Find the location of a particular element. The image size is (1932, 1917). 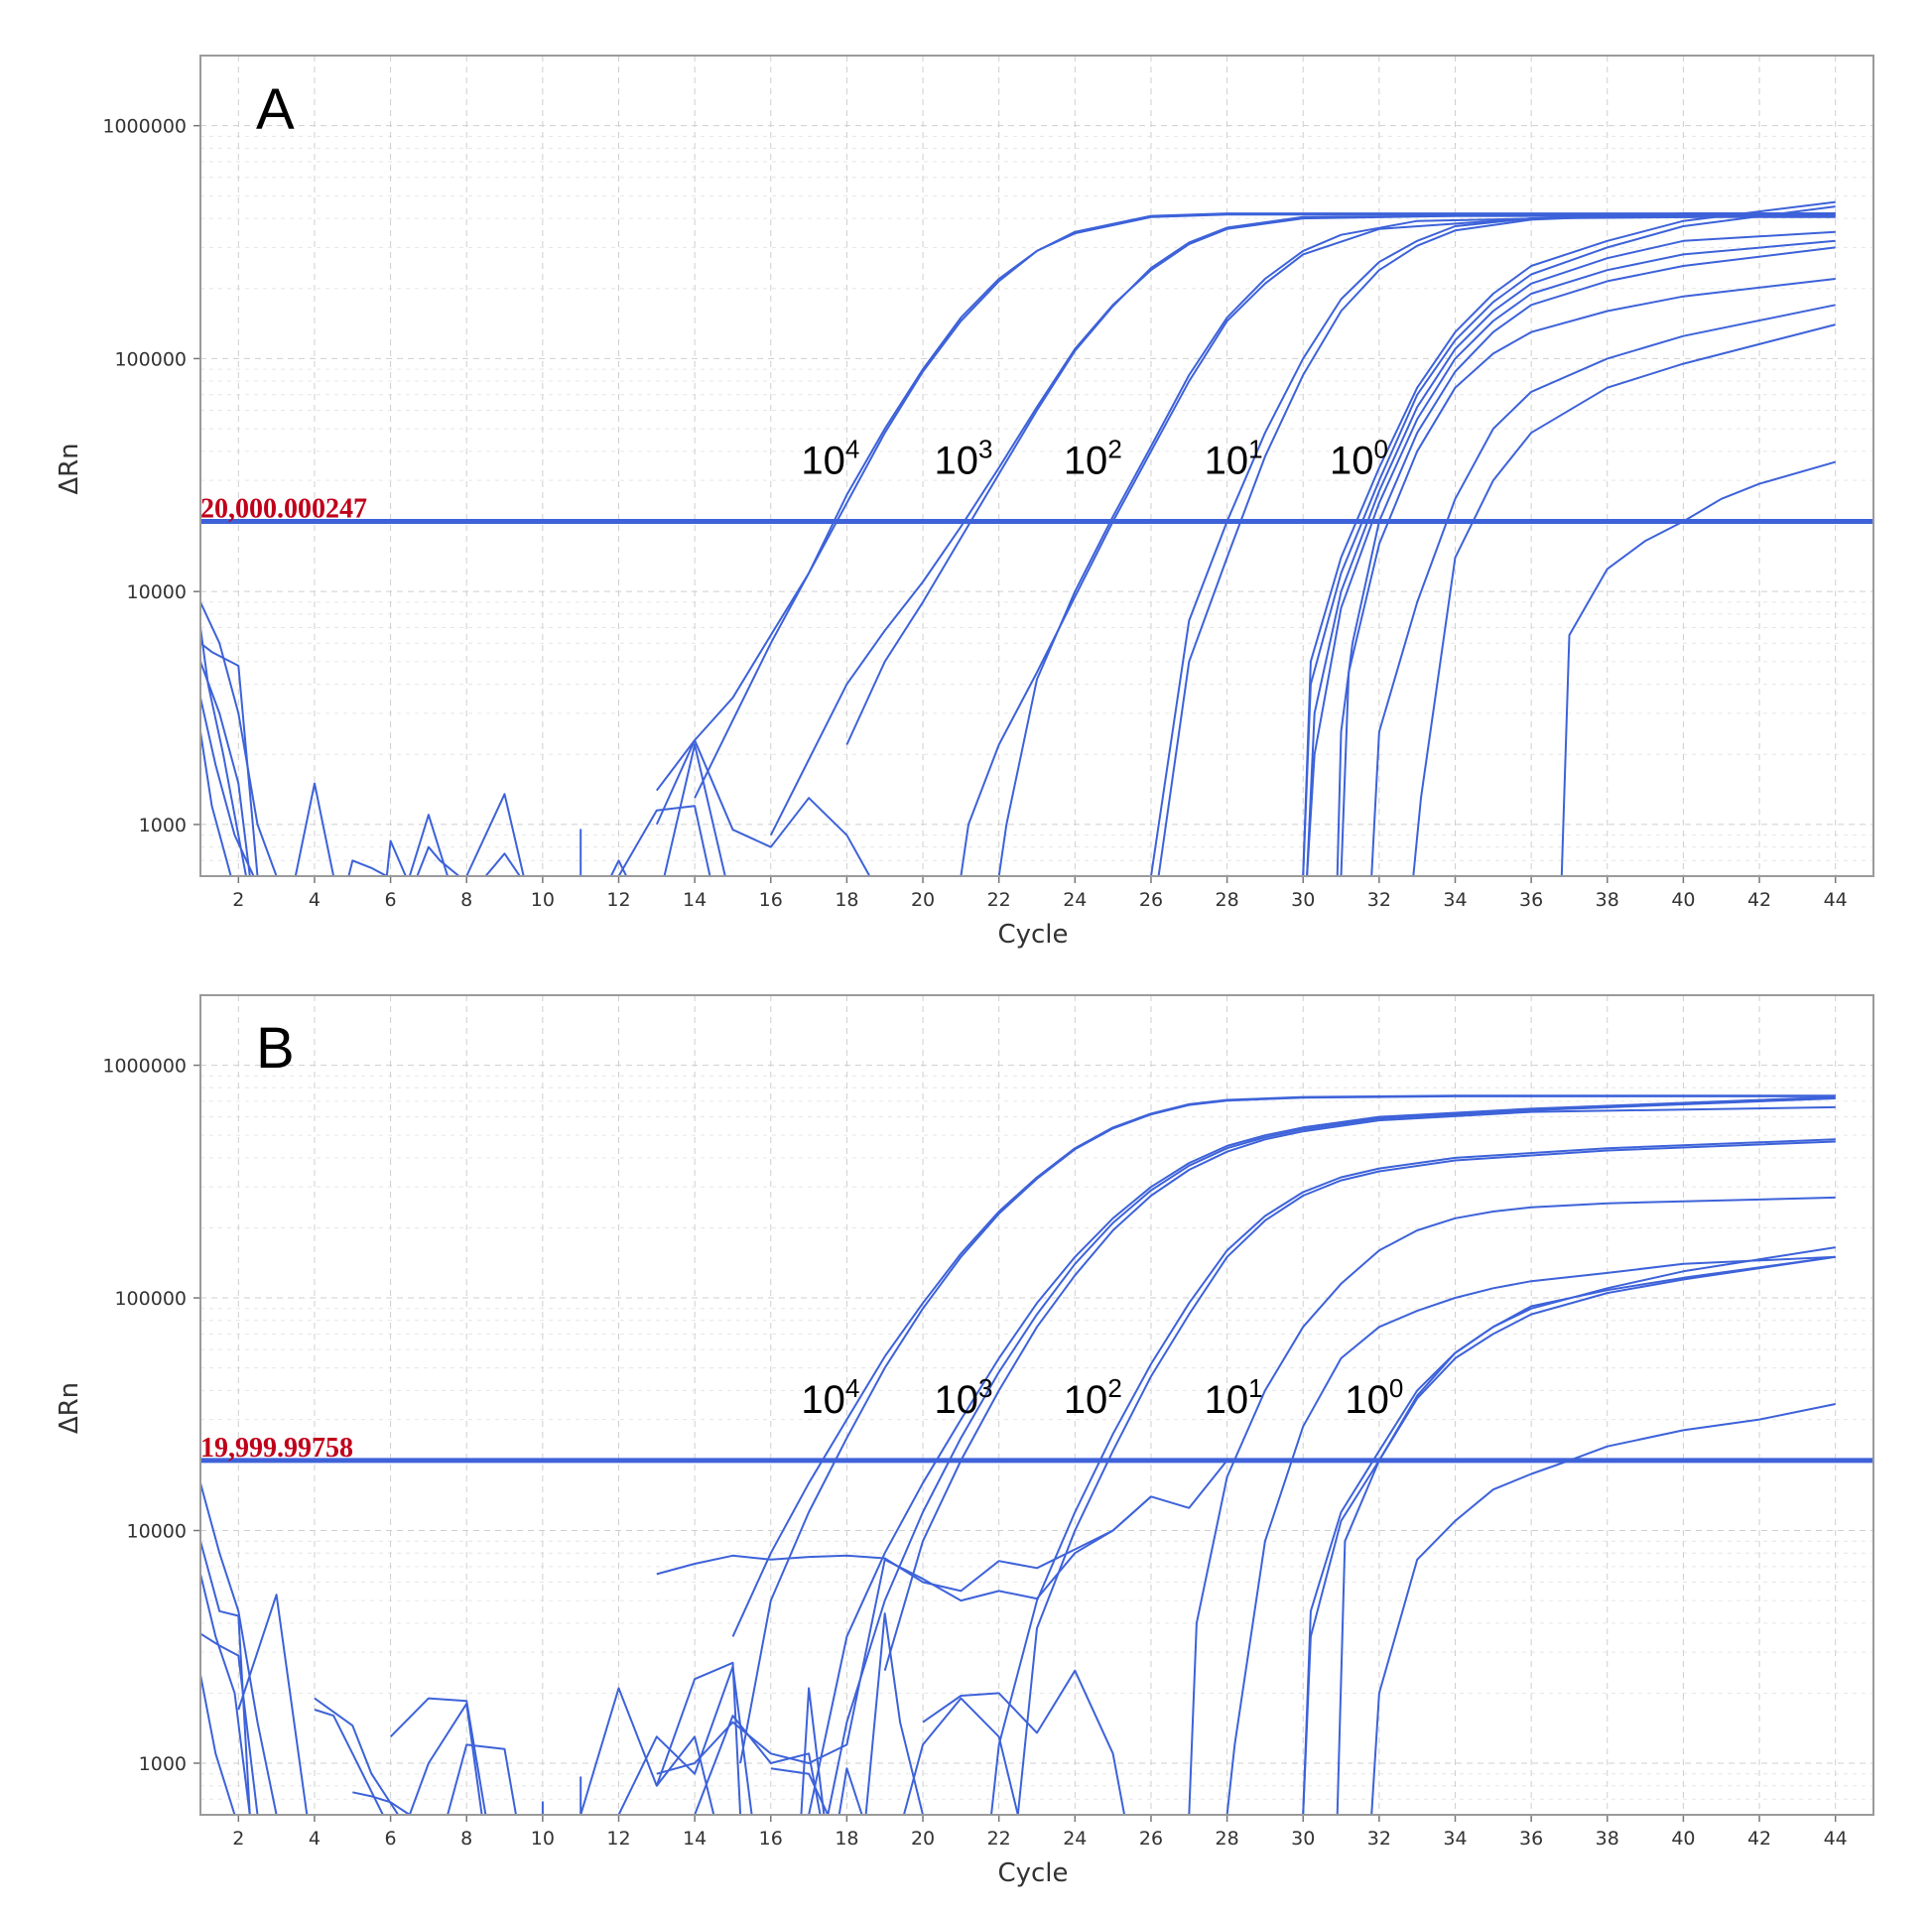

x-tick-label: 44 is located at coordinates (1836, 1839).